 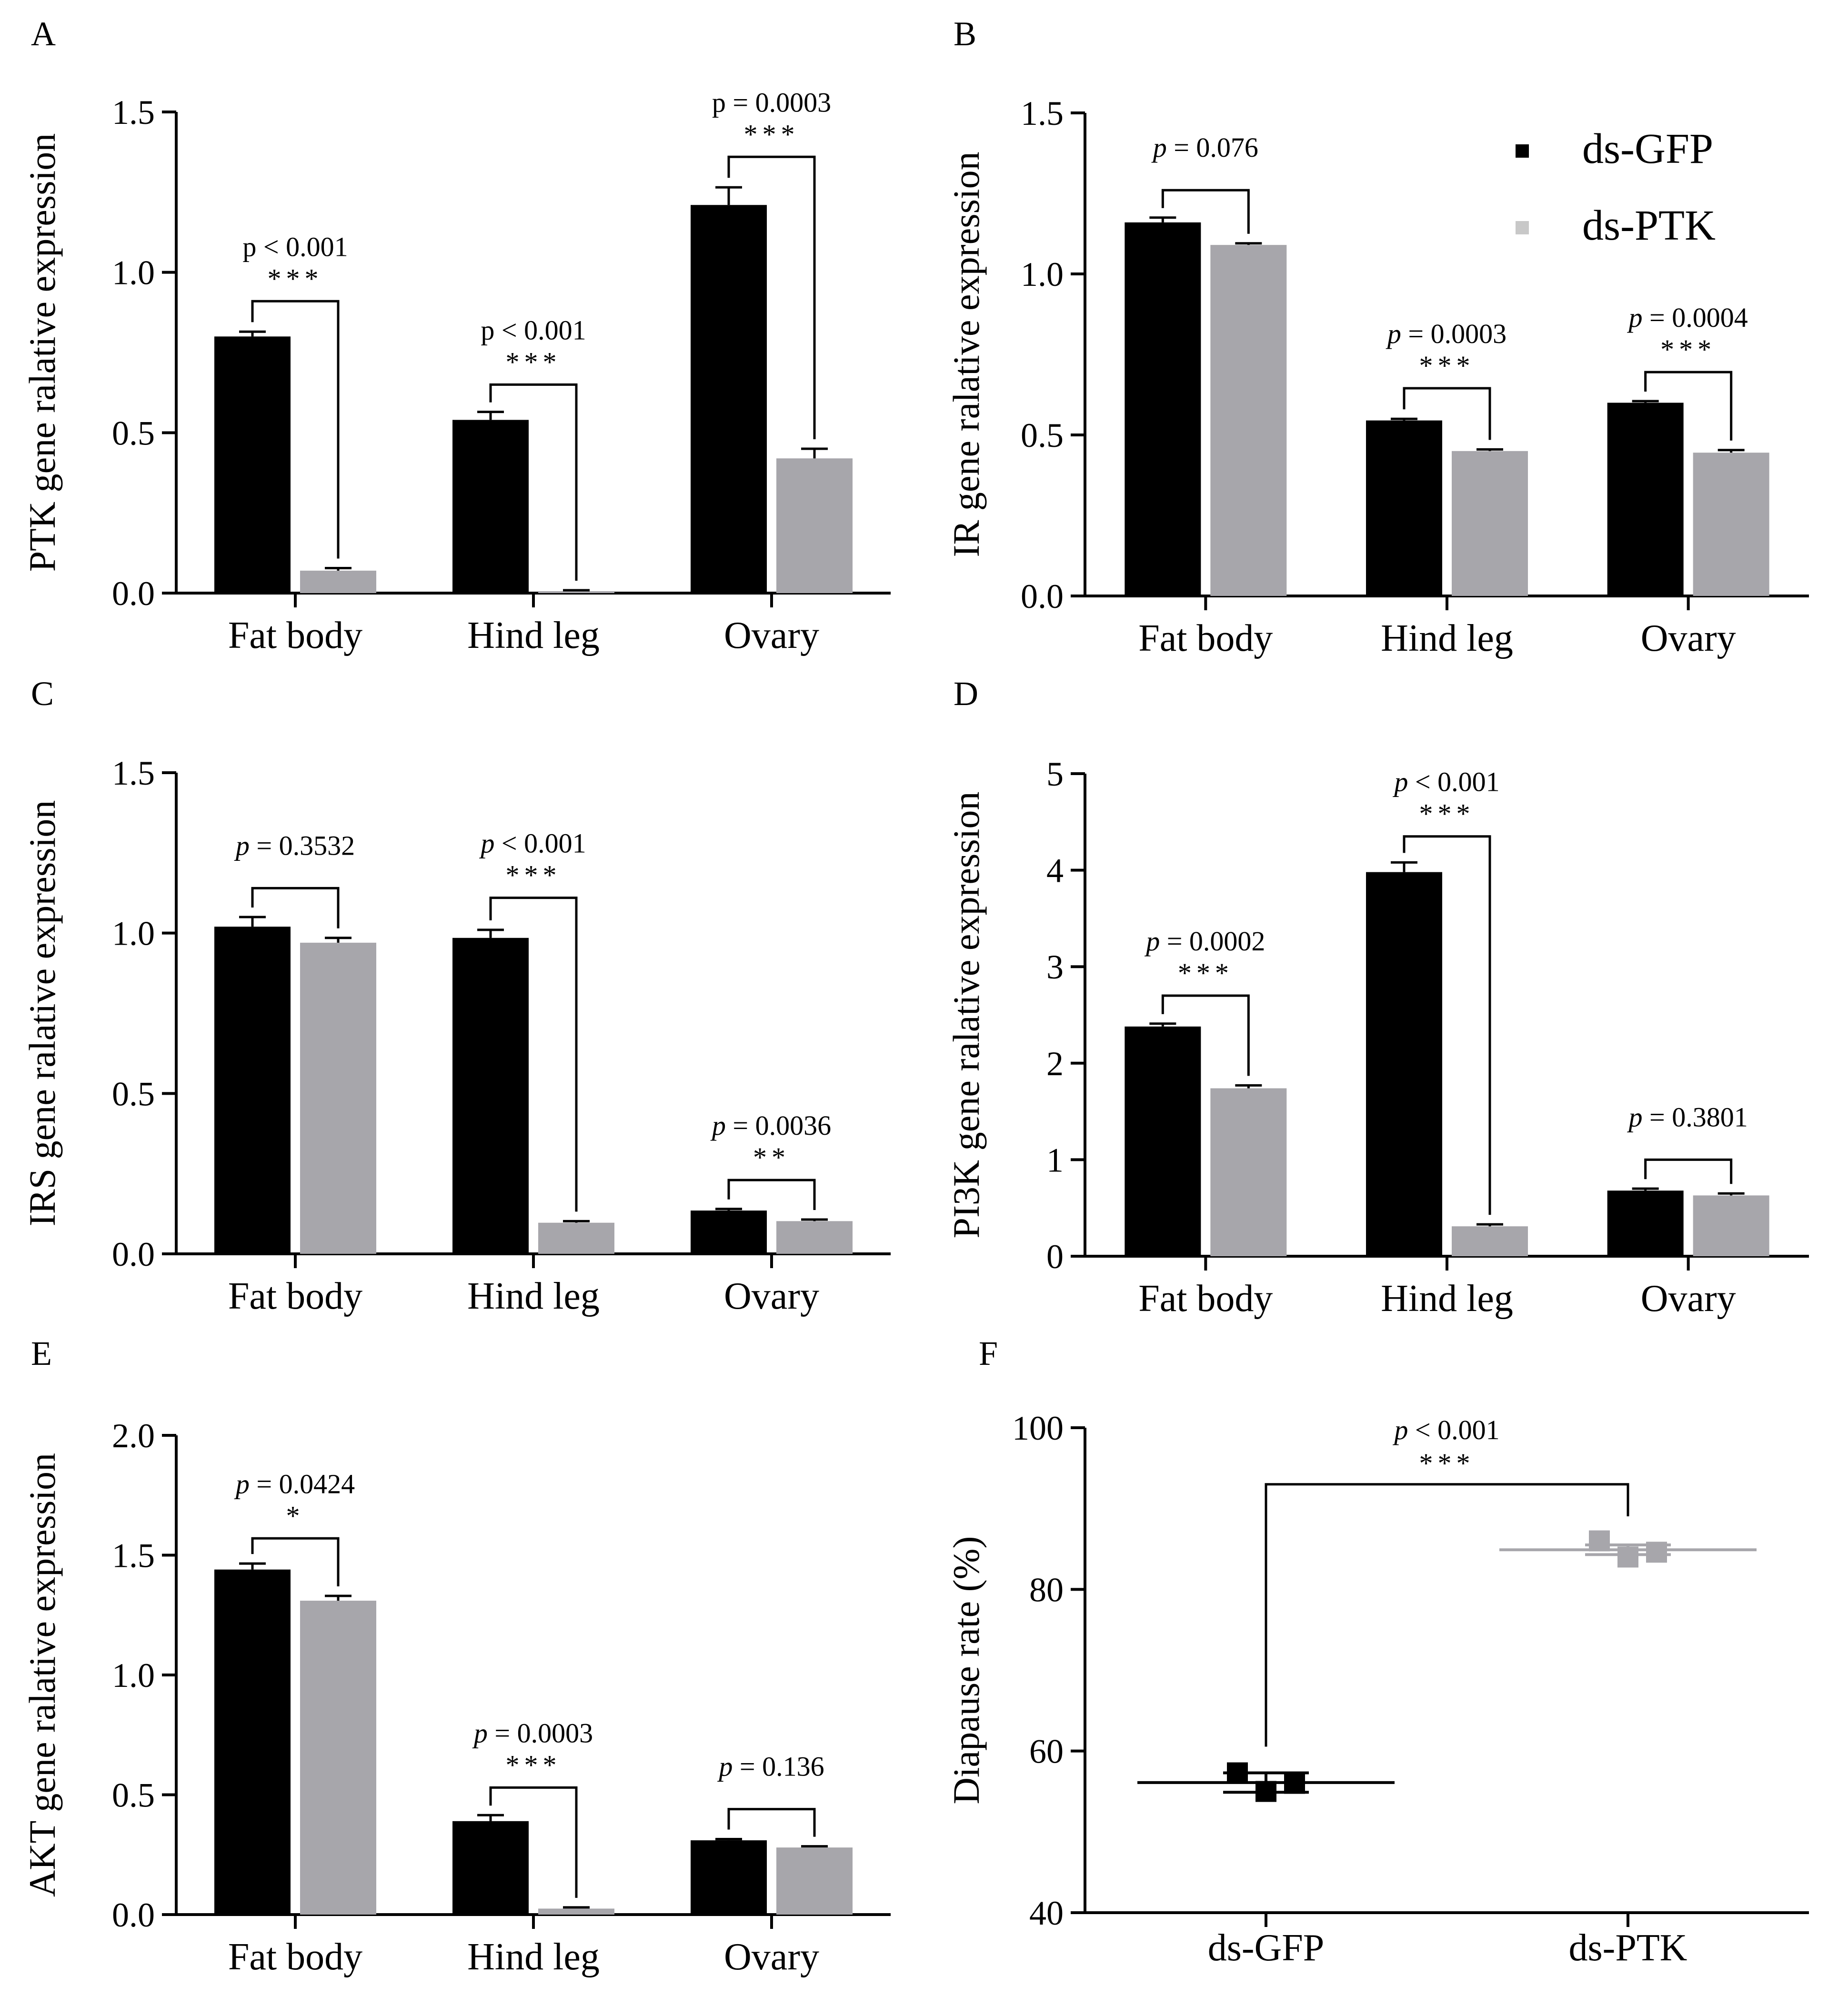 I want to click on p-value-label: p = 0.0004, so click(x=1687, y=317).